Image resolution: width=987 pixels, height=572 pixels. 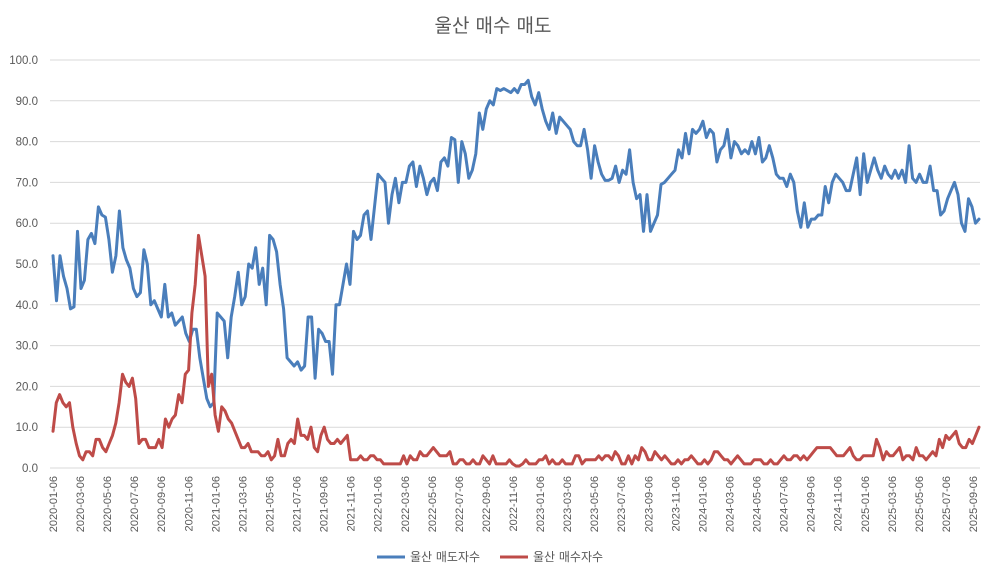 What do you see at coordinates (433, 504) in the screenshot?
I see `x-tick-label: 2022-05-06` at bounding box center [433, 504].